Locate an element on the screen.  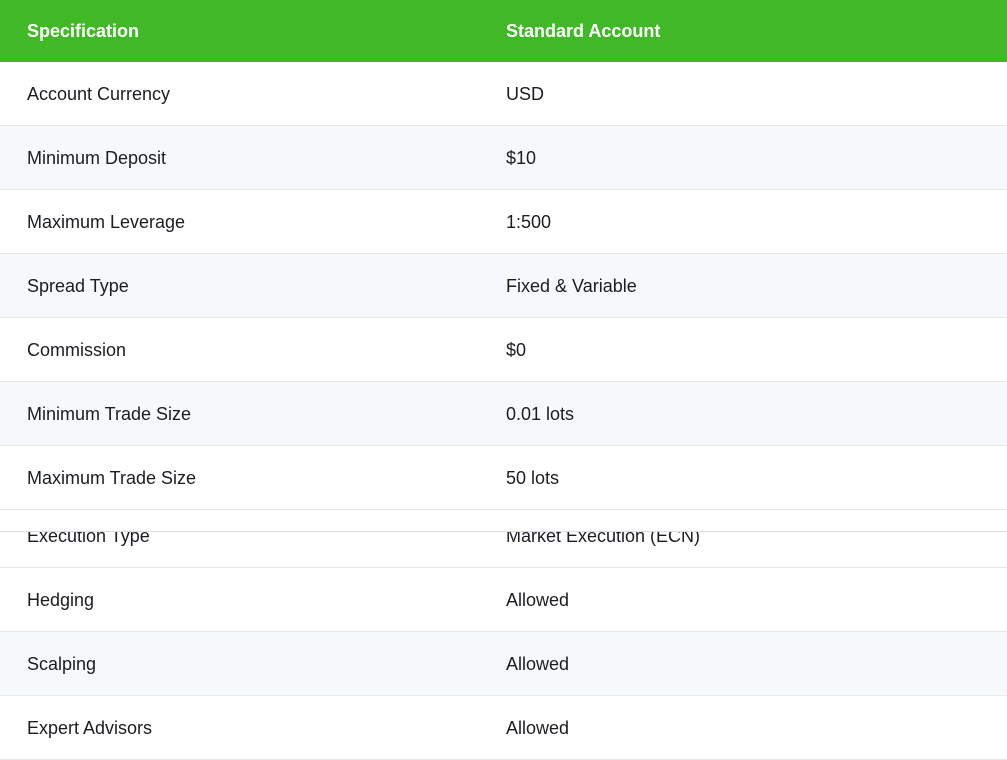
spec-cell: Scalping is located at coordinates (62, 664).